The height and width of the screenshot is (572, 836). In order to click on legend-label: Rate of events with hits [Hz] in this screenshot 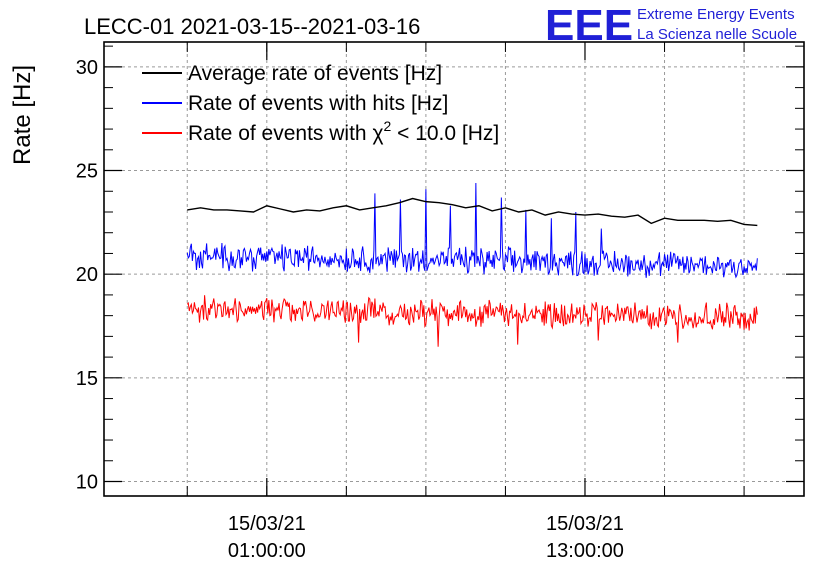, I will do `click(318, 103)`.